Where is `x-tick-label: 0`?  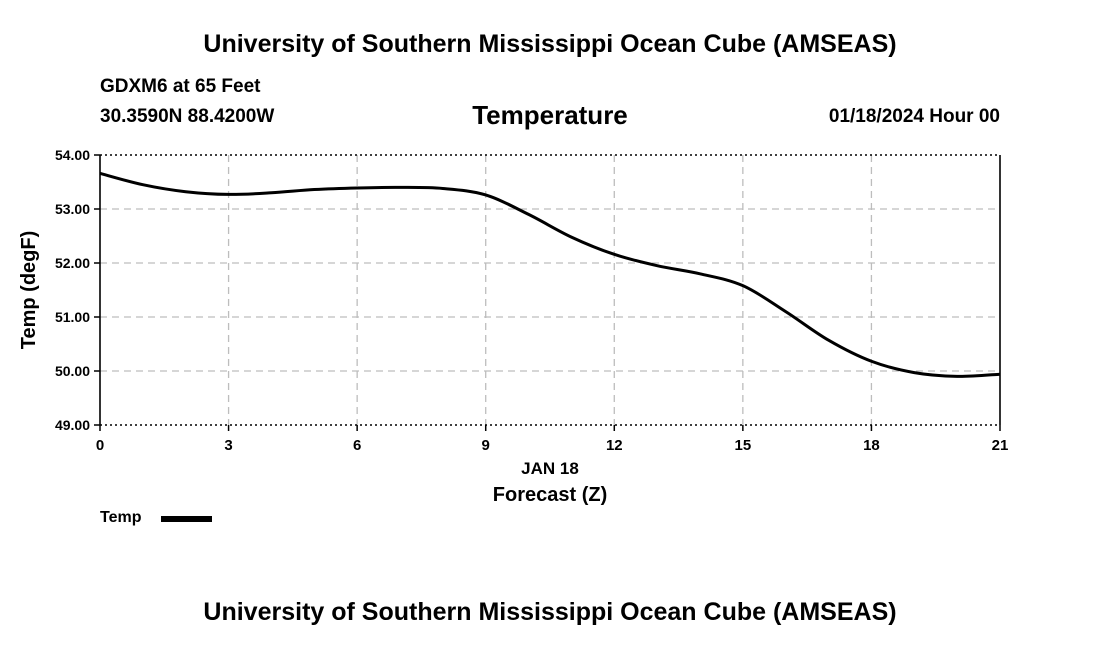
x-tick-label: 0 is located at coordinates (100, 445).